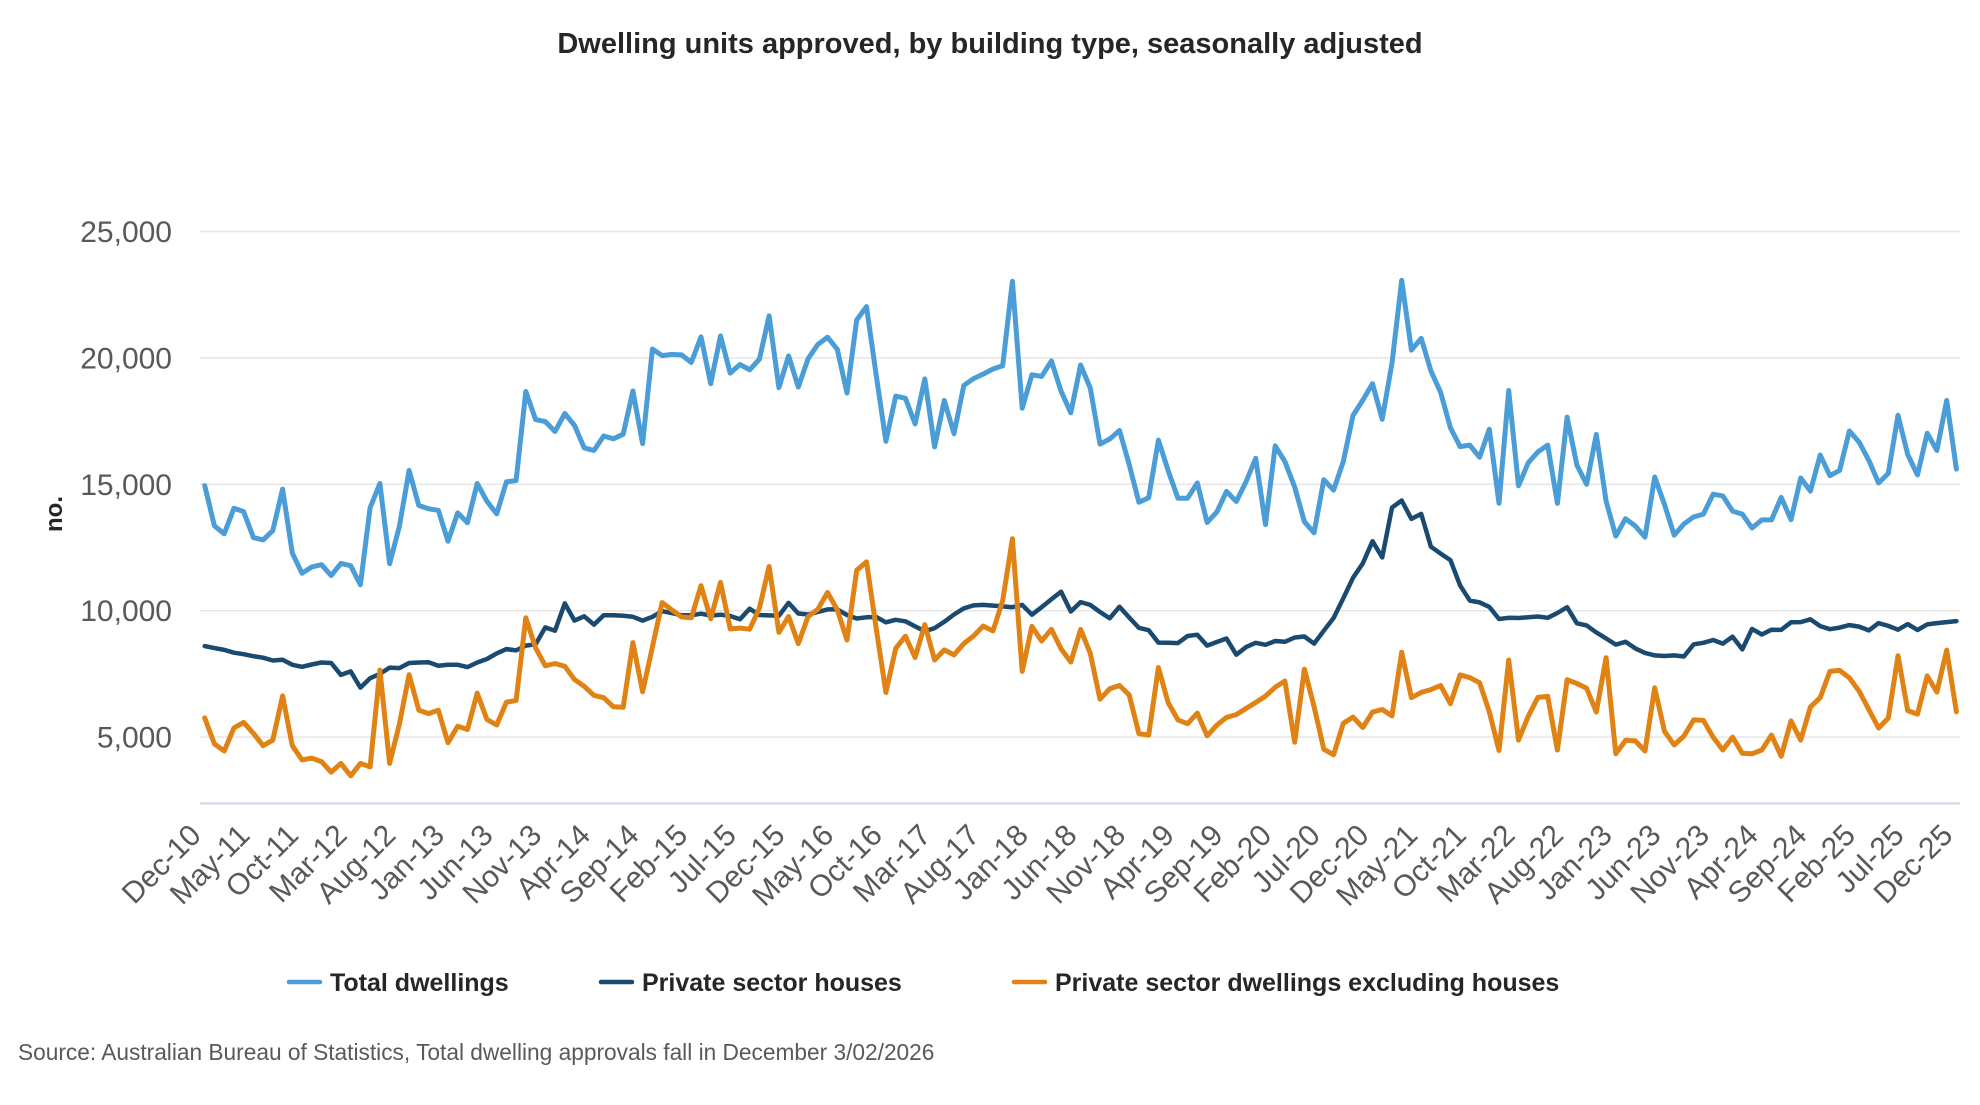 Image resolution: width=1980 pixels, height=1105 pixels. Describe the element at coordinates (419, 983) in the screenshot. I see `svg-text: Total dwellings` at that location.